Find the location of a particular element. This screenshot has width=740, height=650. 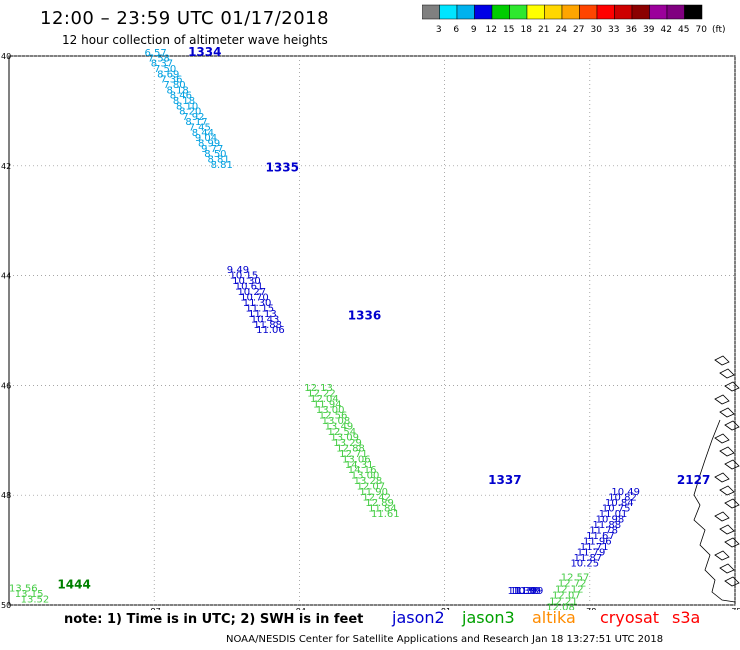

satellite-label-jason2: jason2 is located at coordinates (418, 617).